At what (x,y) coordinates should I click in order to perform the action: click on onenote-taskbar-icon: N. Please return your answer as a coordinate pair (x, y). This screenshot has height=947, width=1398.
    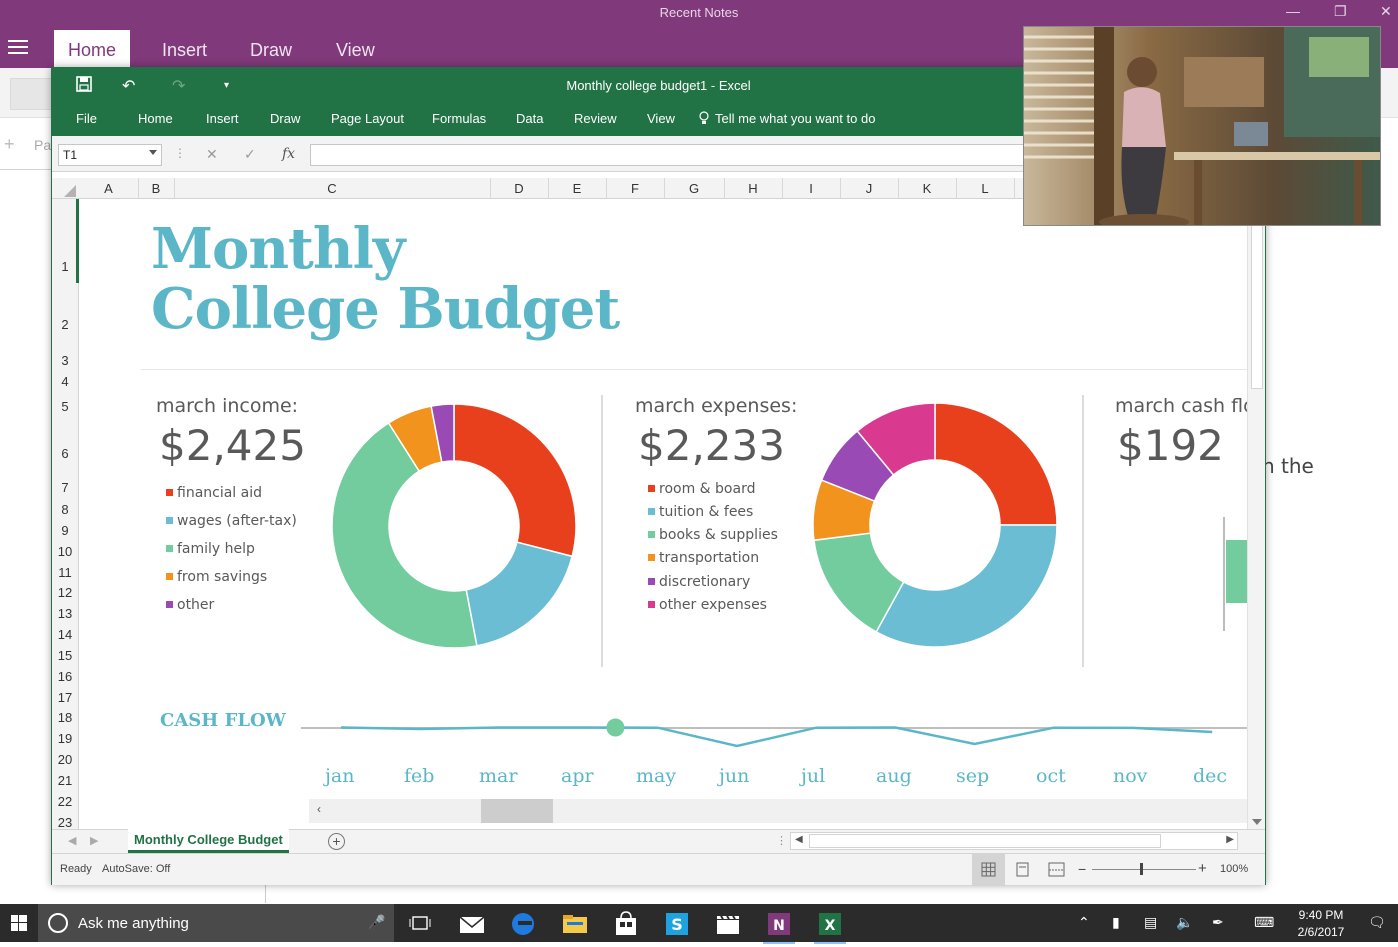
    Looking at the image, I should click on (779, 926).